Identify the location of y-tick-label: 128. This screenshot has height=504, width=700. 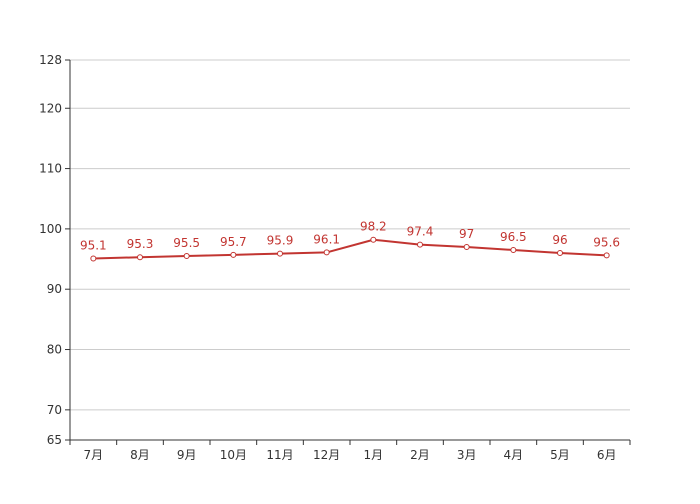
(50, 60).